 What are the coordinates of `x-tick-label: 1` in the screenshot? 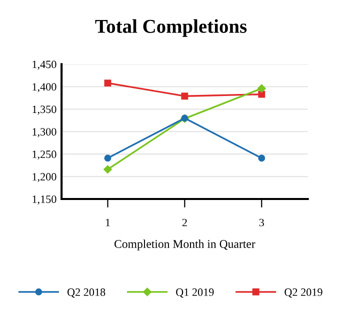 It's located at (108, 222).